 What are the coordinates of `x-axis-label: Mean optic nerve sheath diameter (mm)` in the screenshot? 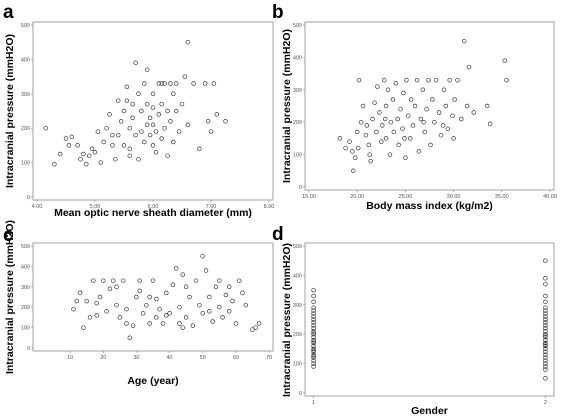 It's located at (153, 213).